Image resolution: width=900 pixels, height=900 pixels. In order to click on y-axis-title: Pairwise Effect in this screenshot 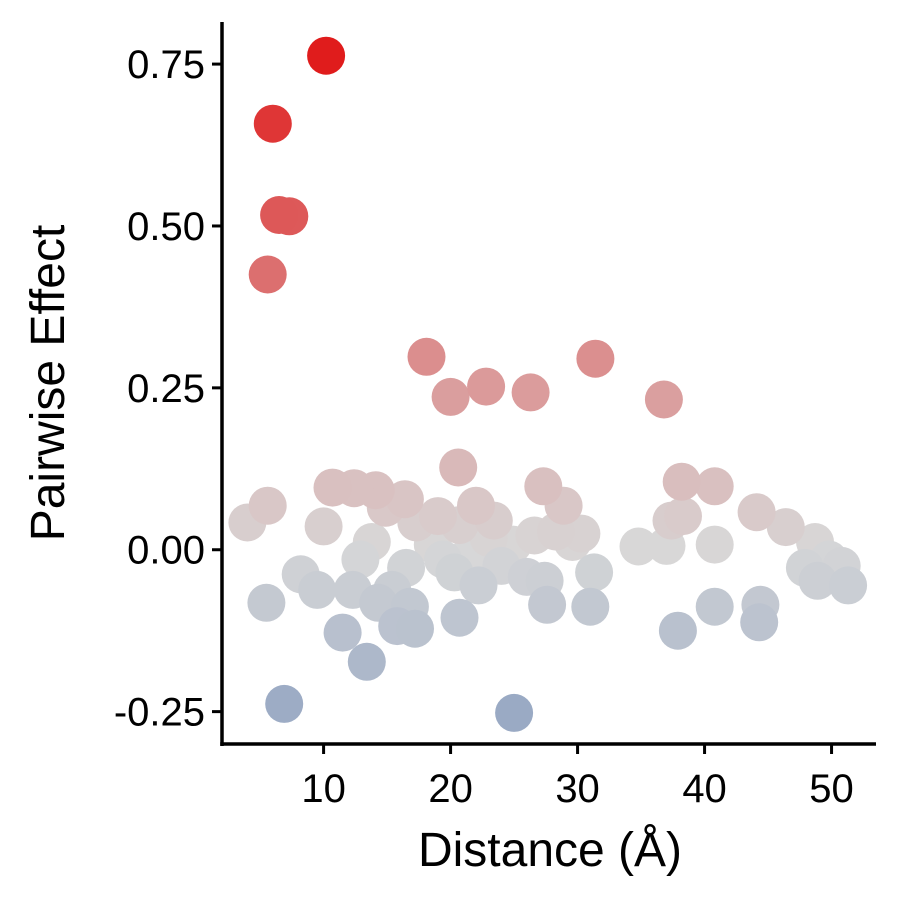, I will do `click(48, 383)`.